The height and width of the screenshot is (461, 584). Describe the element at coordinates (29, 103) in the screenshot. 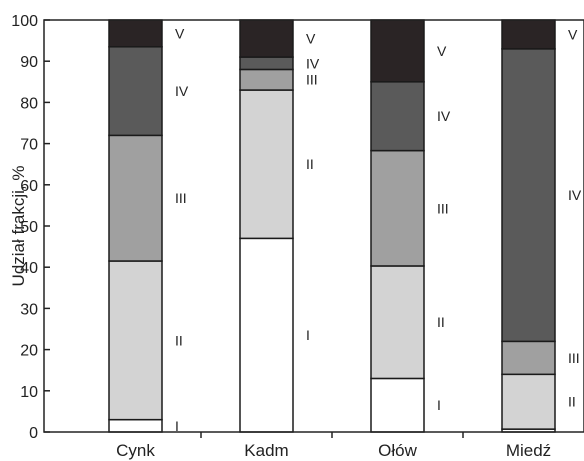

I see `y-tick-label: 80` at that location.